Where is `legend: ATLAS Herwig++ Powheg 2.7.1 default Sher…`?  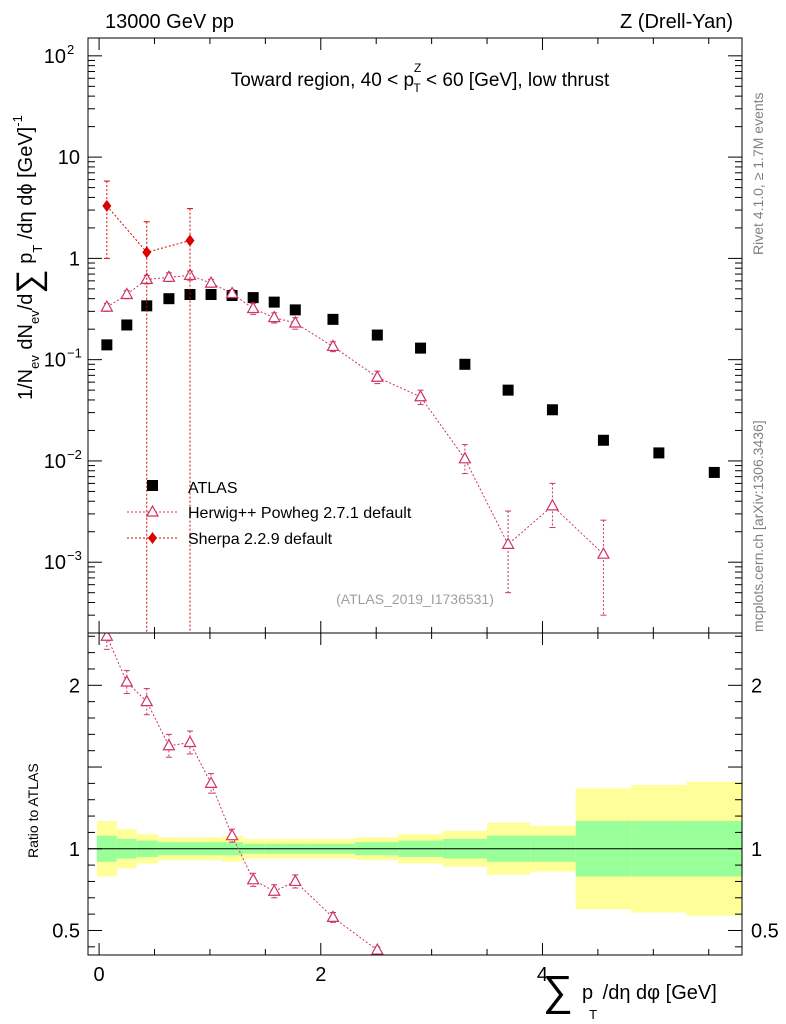
legend: ATLAS Herwig++ Powheg 2.7.1 default Sher… is located at coordinates (269, 514).